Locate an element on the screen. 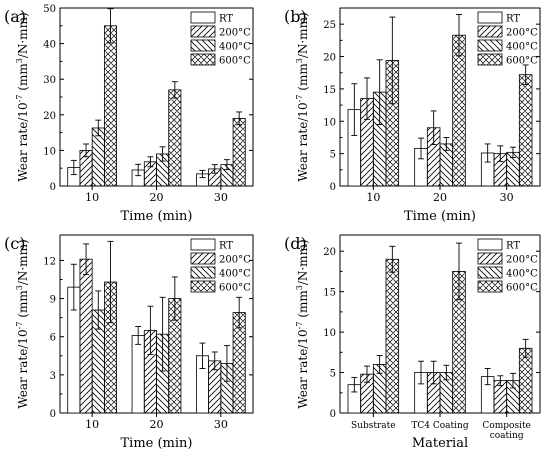 Image resolution: width=550 pixels, height=454 pixels. x-tick-label: Substrate is located at coordinates (373, 426).